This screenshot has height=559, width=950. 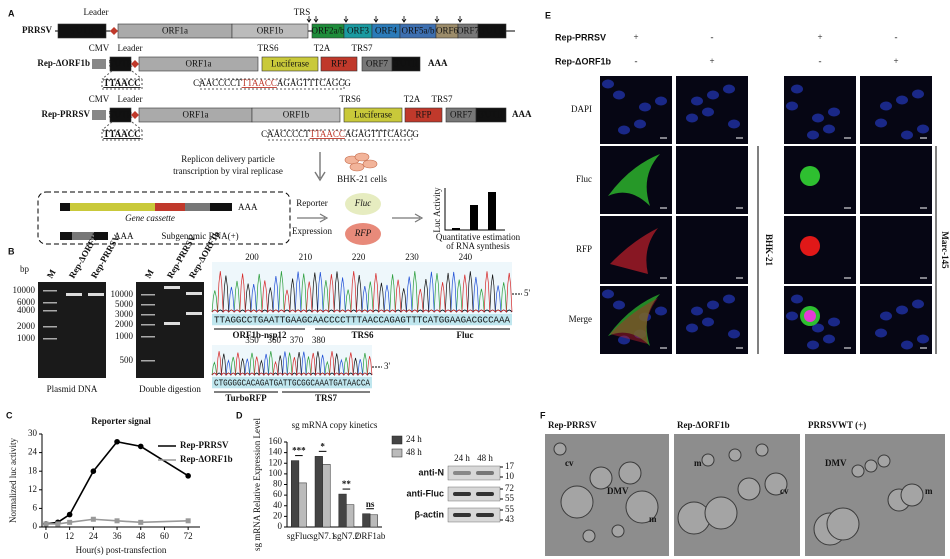 What do you see at coordinates (362, 157) in the screenshot?
I see `cell-icon` at bounding box center [362, 157].